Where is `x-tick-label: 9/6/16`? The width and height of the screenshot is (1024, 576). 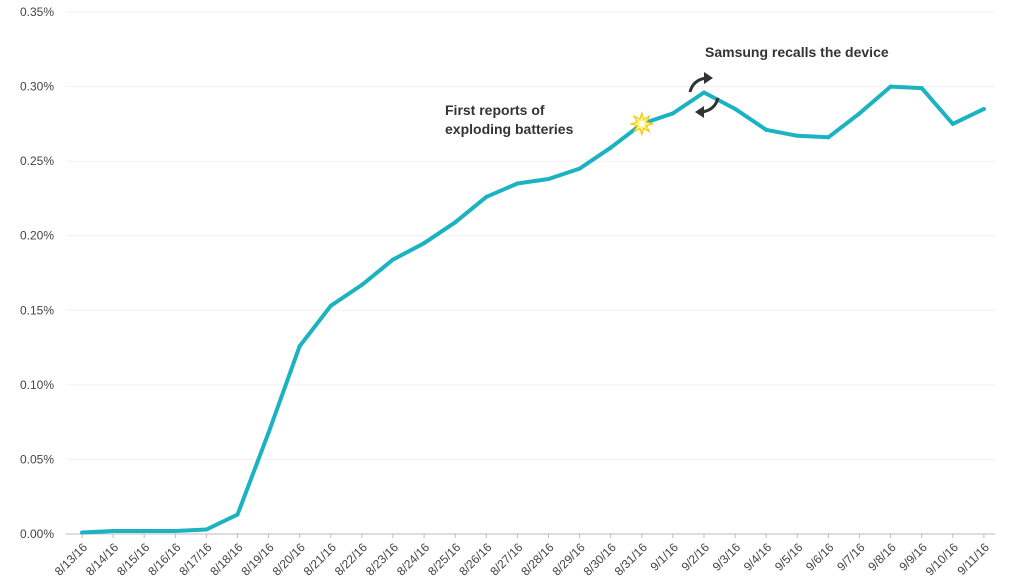
x-tick-label: 9/6/16 is located at coordinates (820, 557).